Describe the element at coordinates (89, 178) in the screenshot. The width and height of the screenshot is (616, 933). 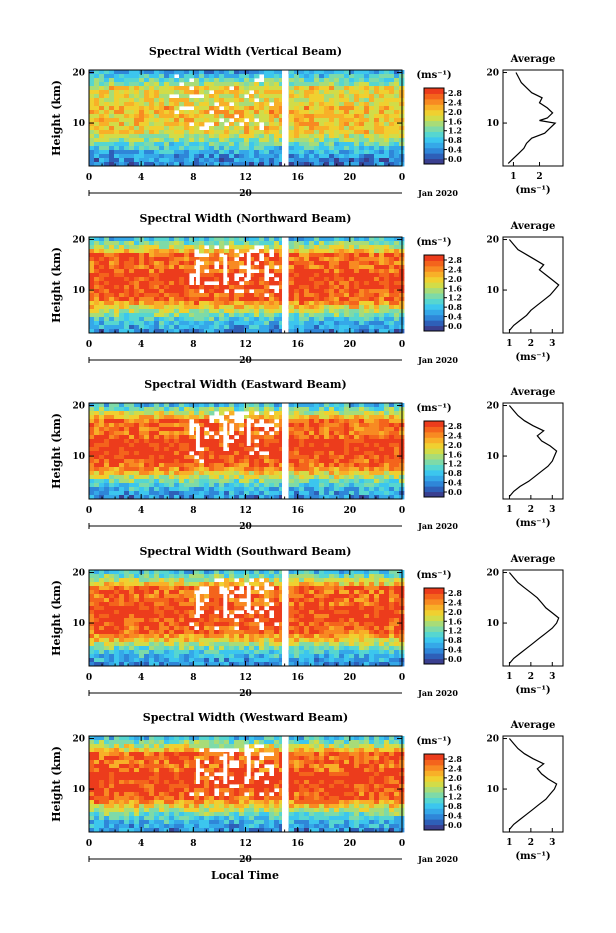
I see `x-tick-label: 0` at that location.